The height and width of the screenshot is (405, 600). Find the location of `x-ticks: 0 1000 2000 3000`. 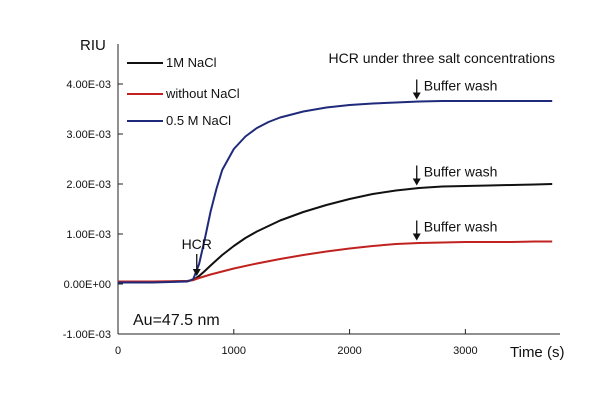

x-ticks: 0 1000 2000 3000 is located at coordinates (296, 343).